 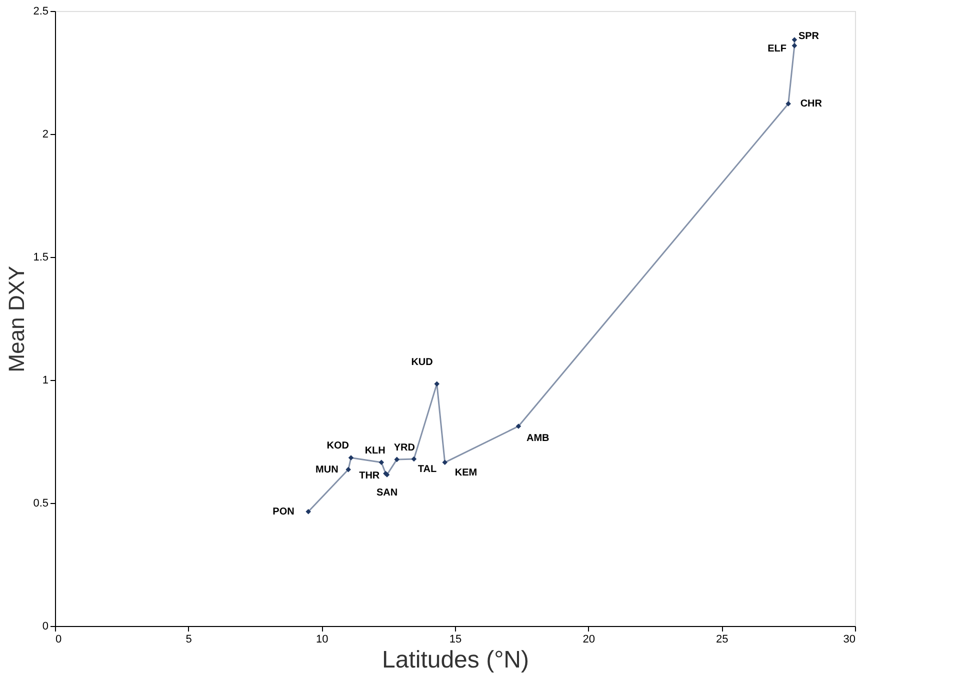 I want to click on annotation: ELF, so click(x=777, y=49).